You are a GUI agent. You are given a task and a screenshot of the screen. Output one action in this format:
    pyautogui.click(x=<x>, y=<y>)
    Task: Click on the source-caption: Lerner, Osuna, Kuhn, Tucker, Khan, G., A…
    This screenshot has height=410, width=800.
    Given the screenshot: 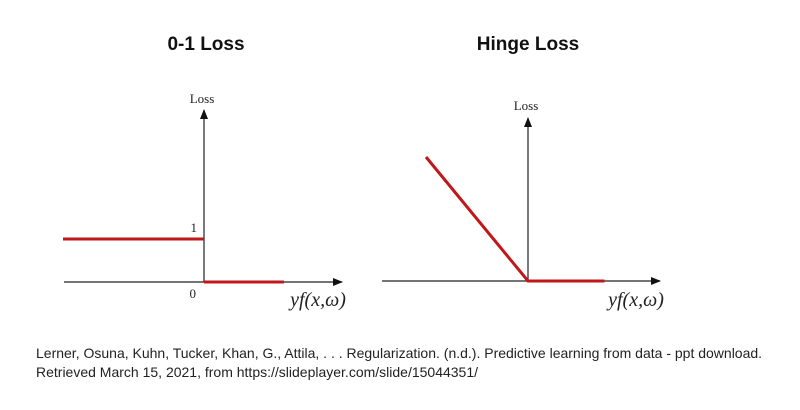 What is the action you would take?
    pyautogui.click(x=411, y=363)
    